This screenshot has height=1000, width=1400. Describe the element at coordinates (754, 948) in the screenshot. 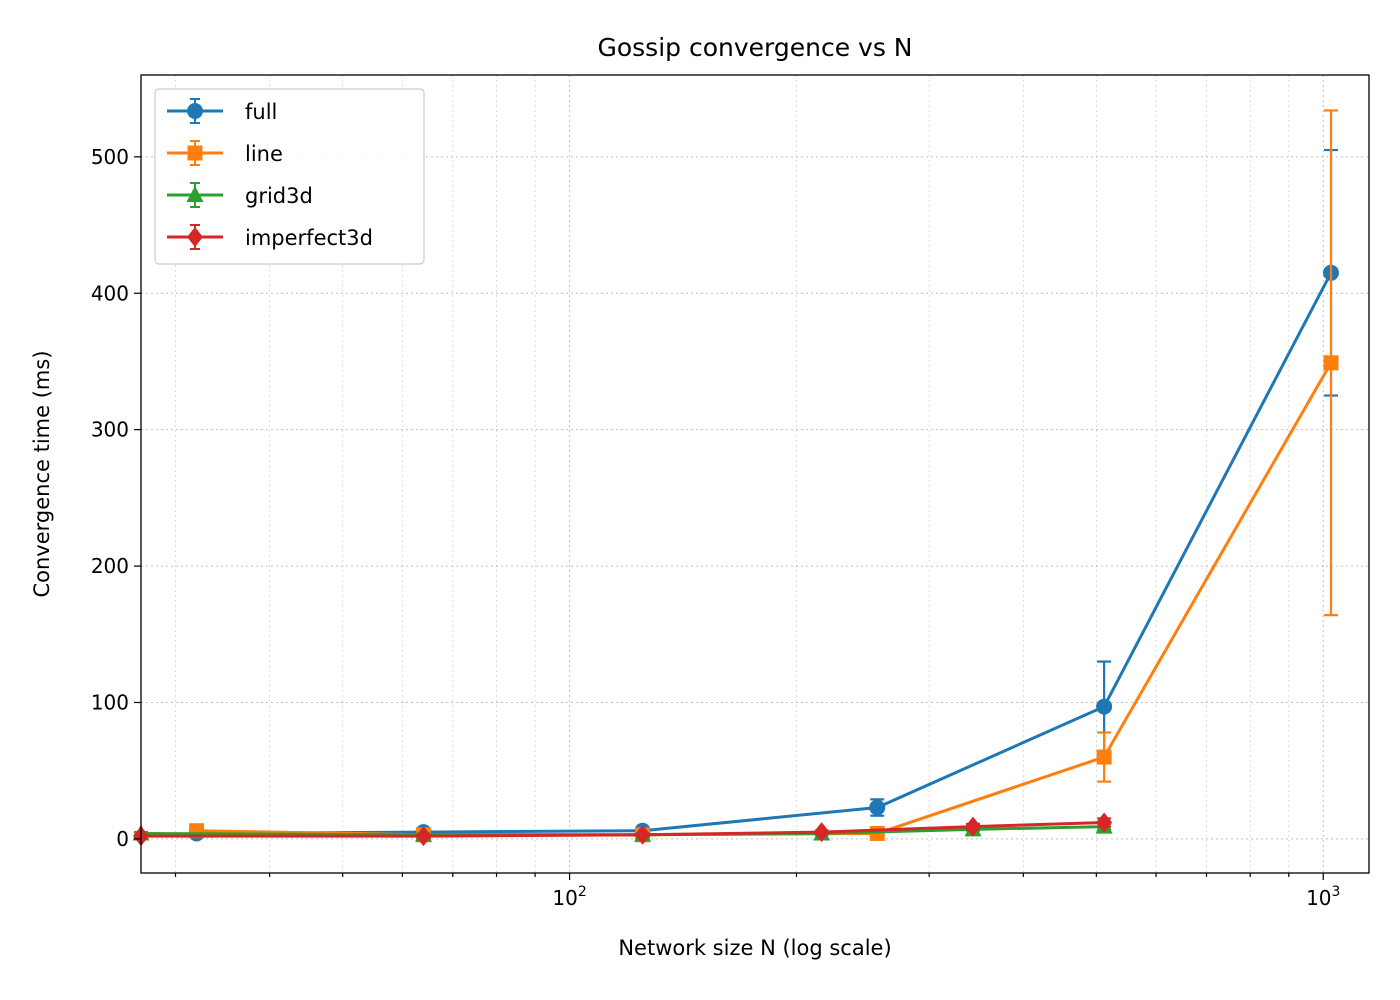

I see `x-axis-label: Network size N (log scale)` at that location.